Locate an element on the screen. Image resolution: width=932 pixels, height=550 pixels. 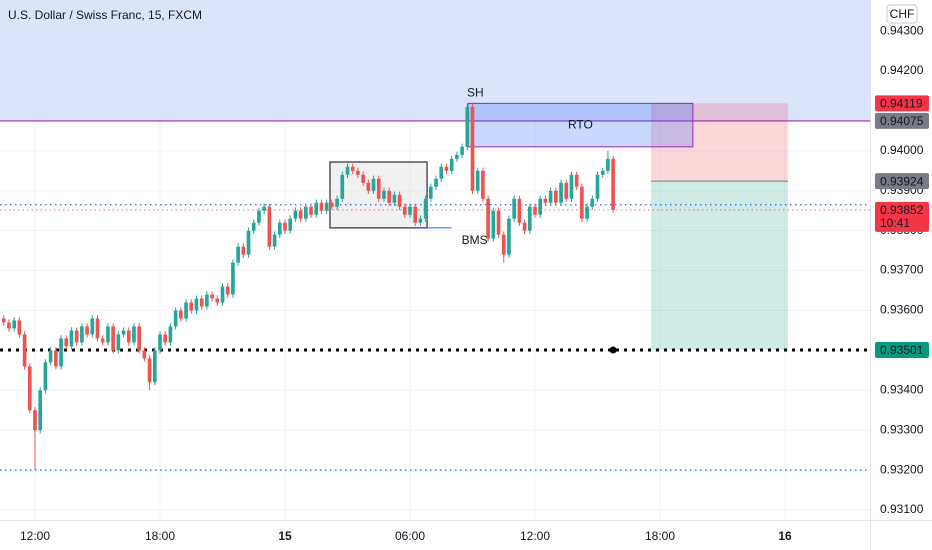
x-tick-label: 06:00 is located at coordinates (410, 536).